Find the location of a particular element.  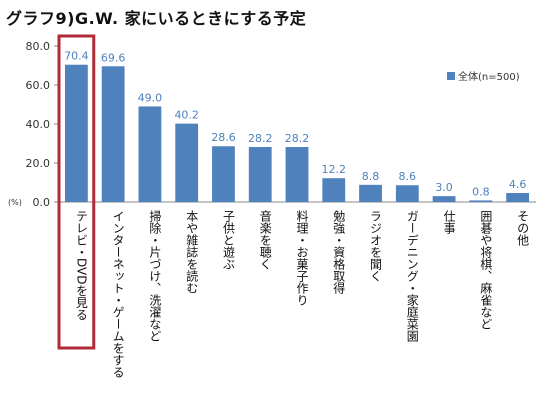

data-label: 12.2 is located at coordinates (334, 169).